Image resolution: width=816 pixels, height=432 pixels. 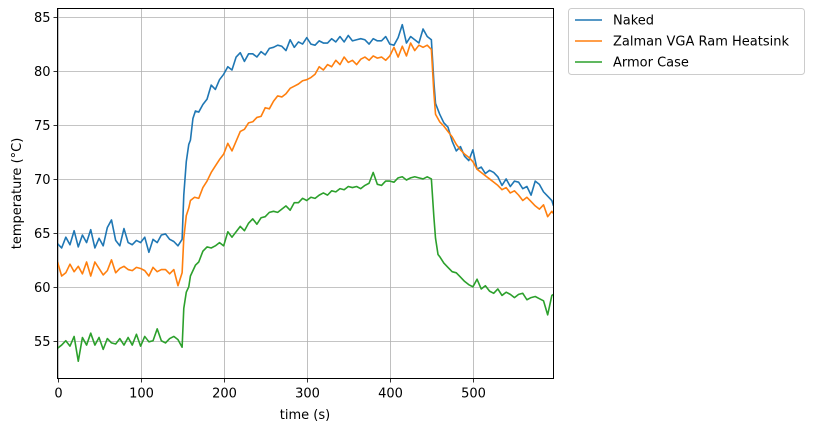 I want to click on y-tick-label-0: 55, so click(x=42, y=342).